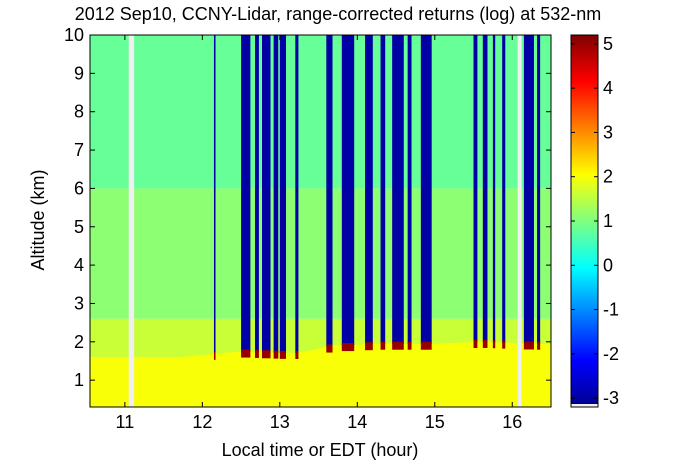  What do you see at coordinates (584, 405) in the screenshot?
I see `colorbar-nodata-swatch` at bounding box center [584, 405].